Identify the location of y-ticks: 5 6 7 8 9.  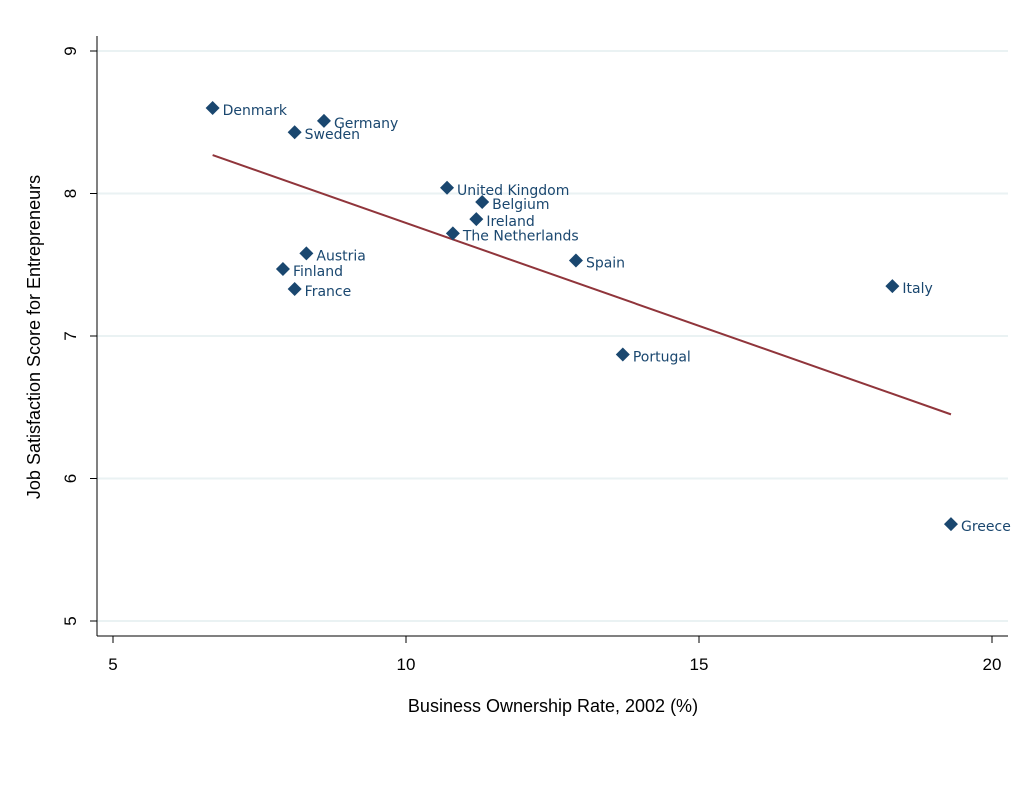
(79, 336).